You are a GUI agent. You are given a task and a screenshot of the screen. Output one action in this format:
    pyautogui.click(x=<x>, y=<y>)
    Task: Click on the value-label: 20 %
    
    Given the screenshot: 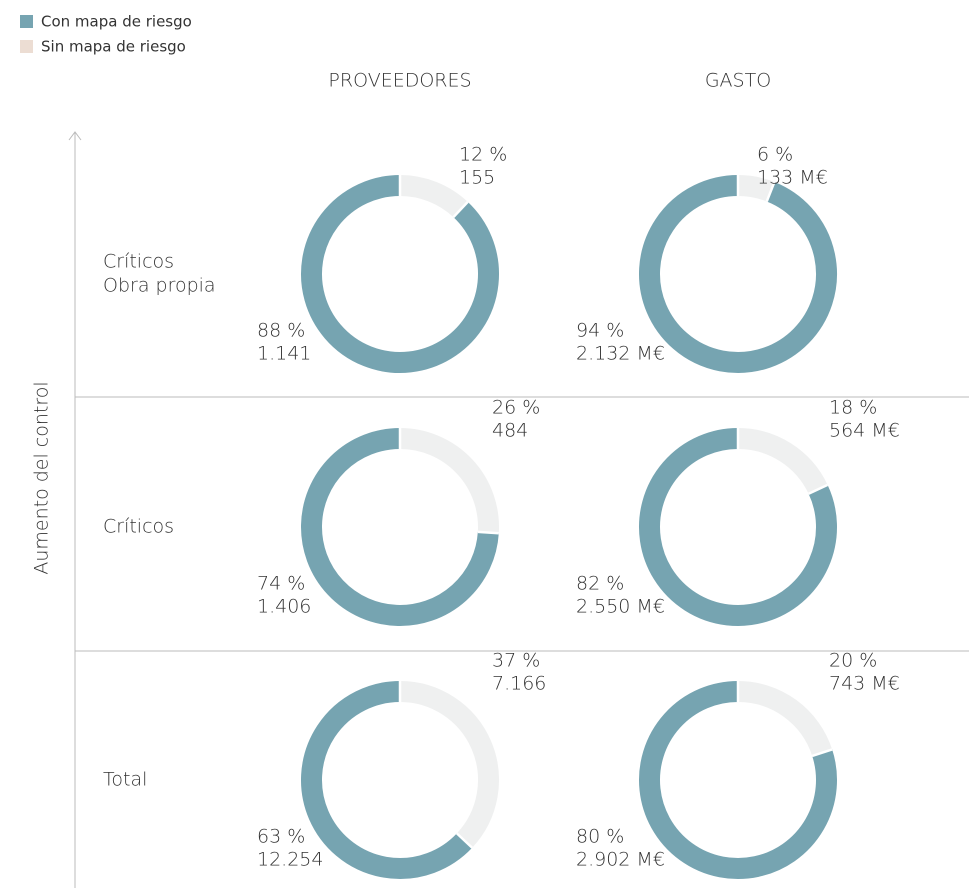 What is the action you would take?
    pyautogui.click(x=853, y=661)
    